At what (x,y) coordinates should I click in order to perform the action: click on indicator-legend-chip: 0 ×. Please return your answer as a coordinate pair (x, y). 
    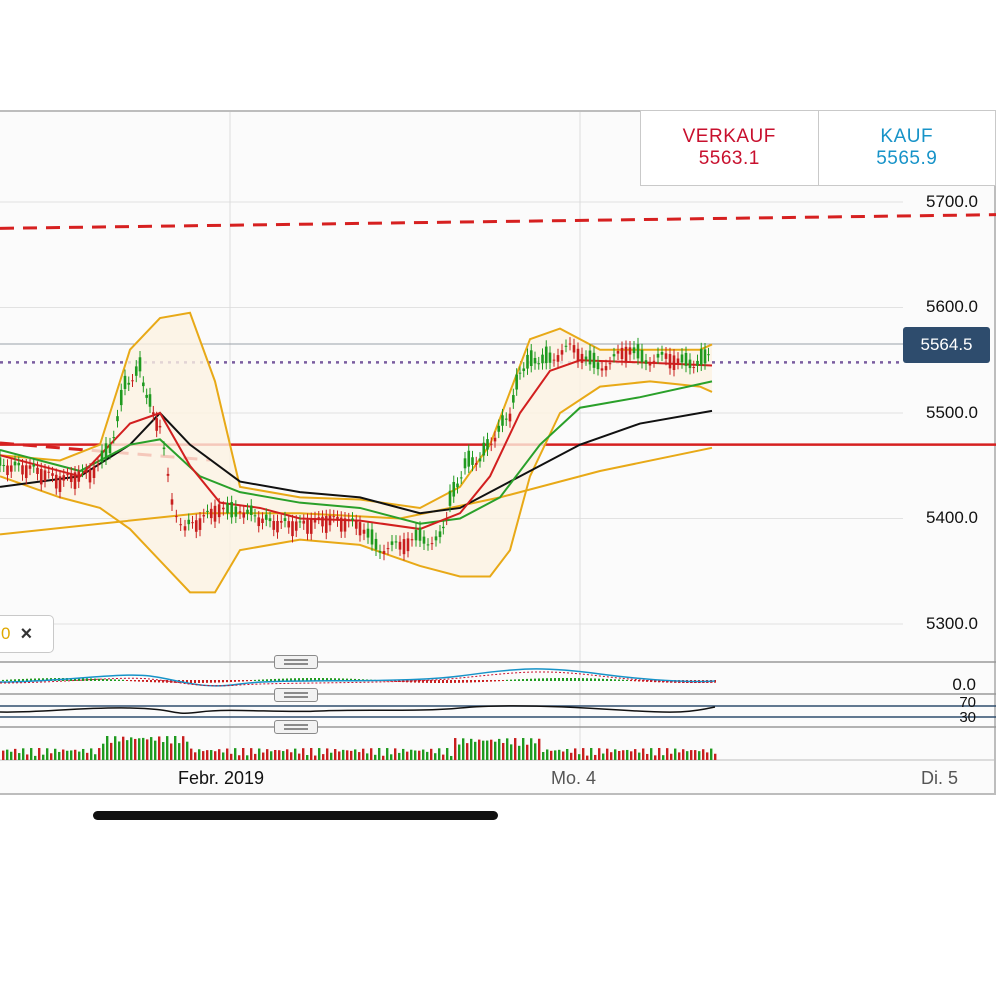
    Looking at the image, I should click on (27, 634).